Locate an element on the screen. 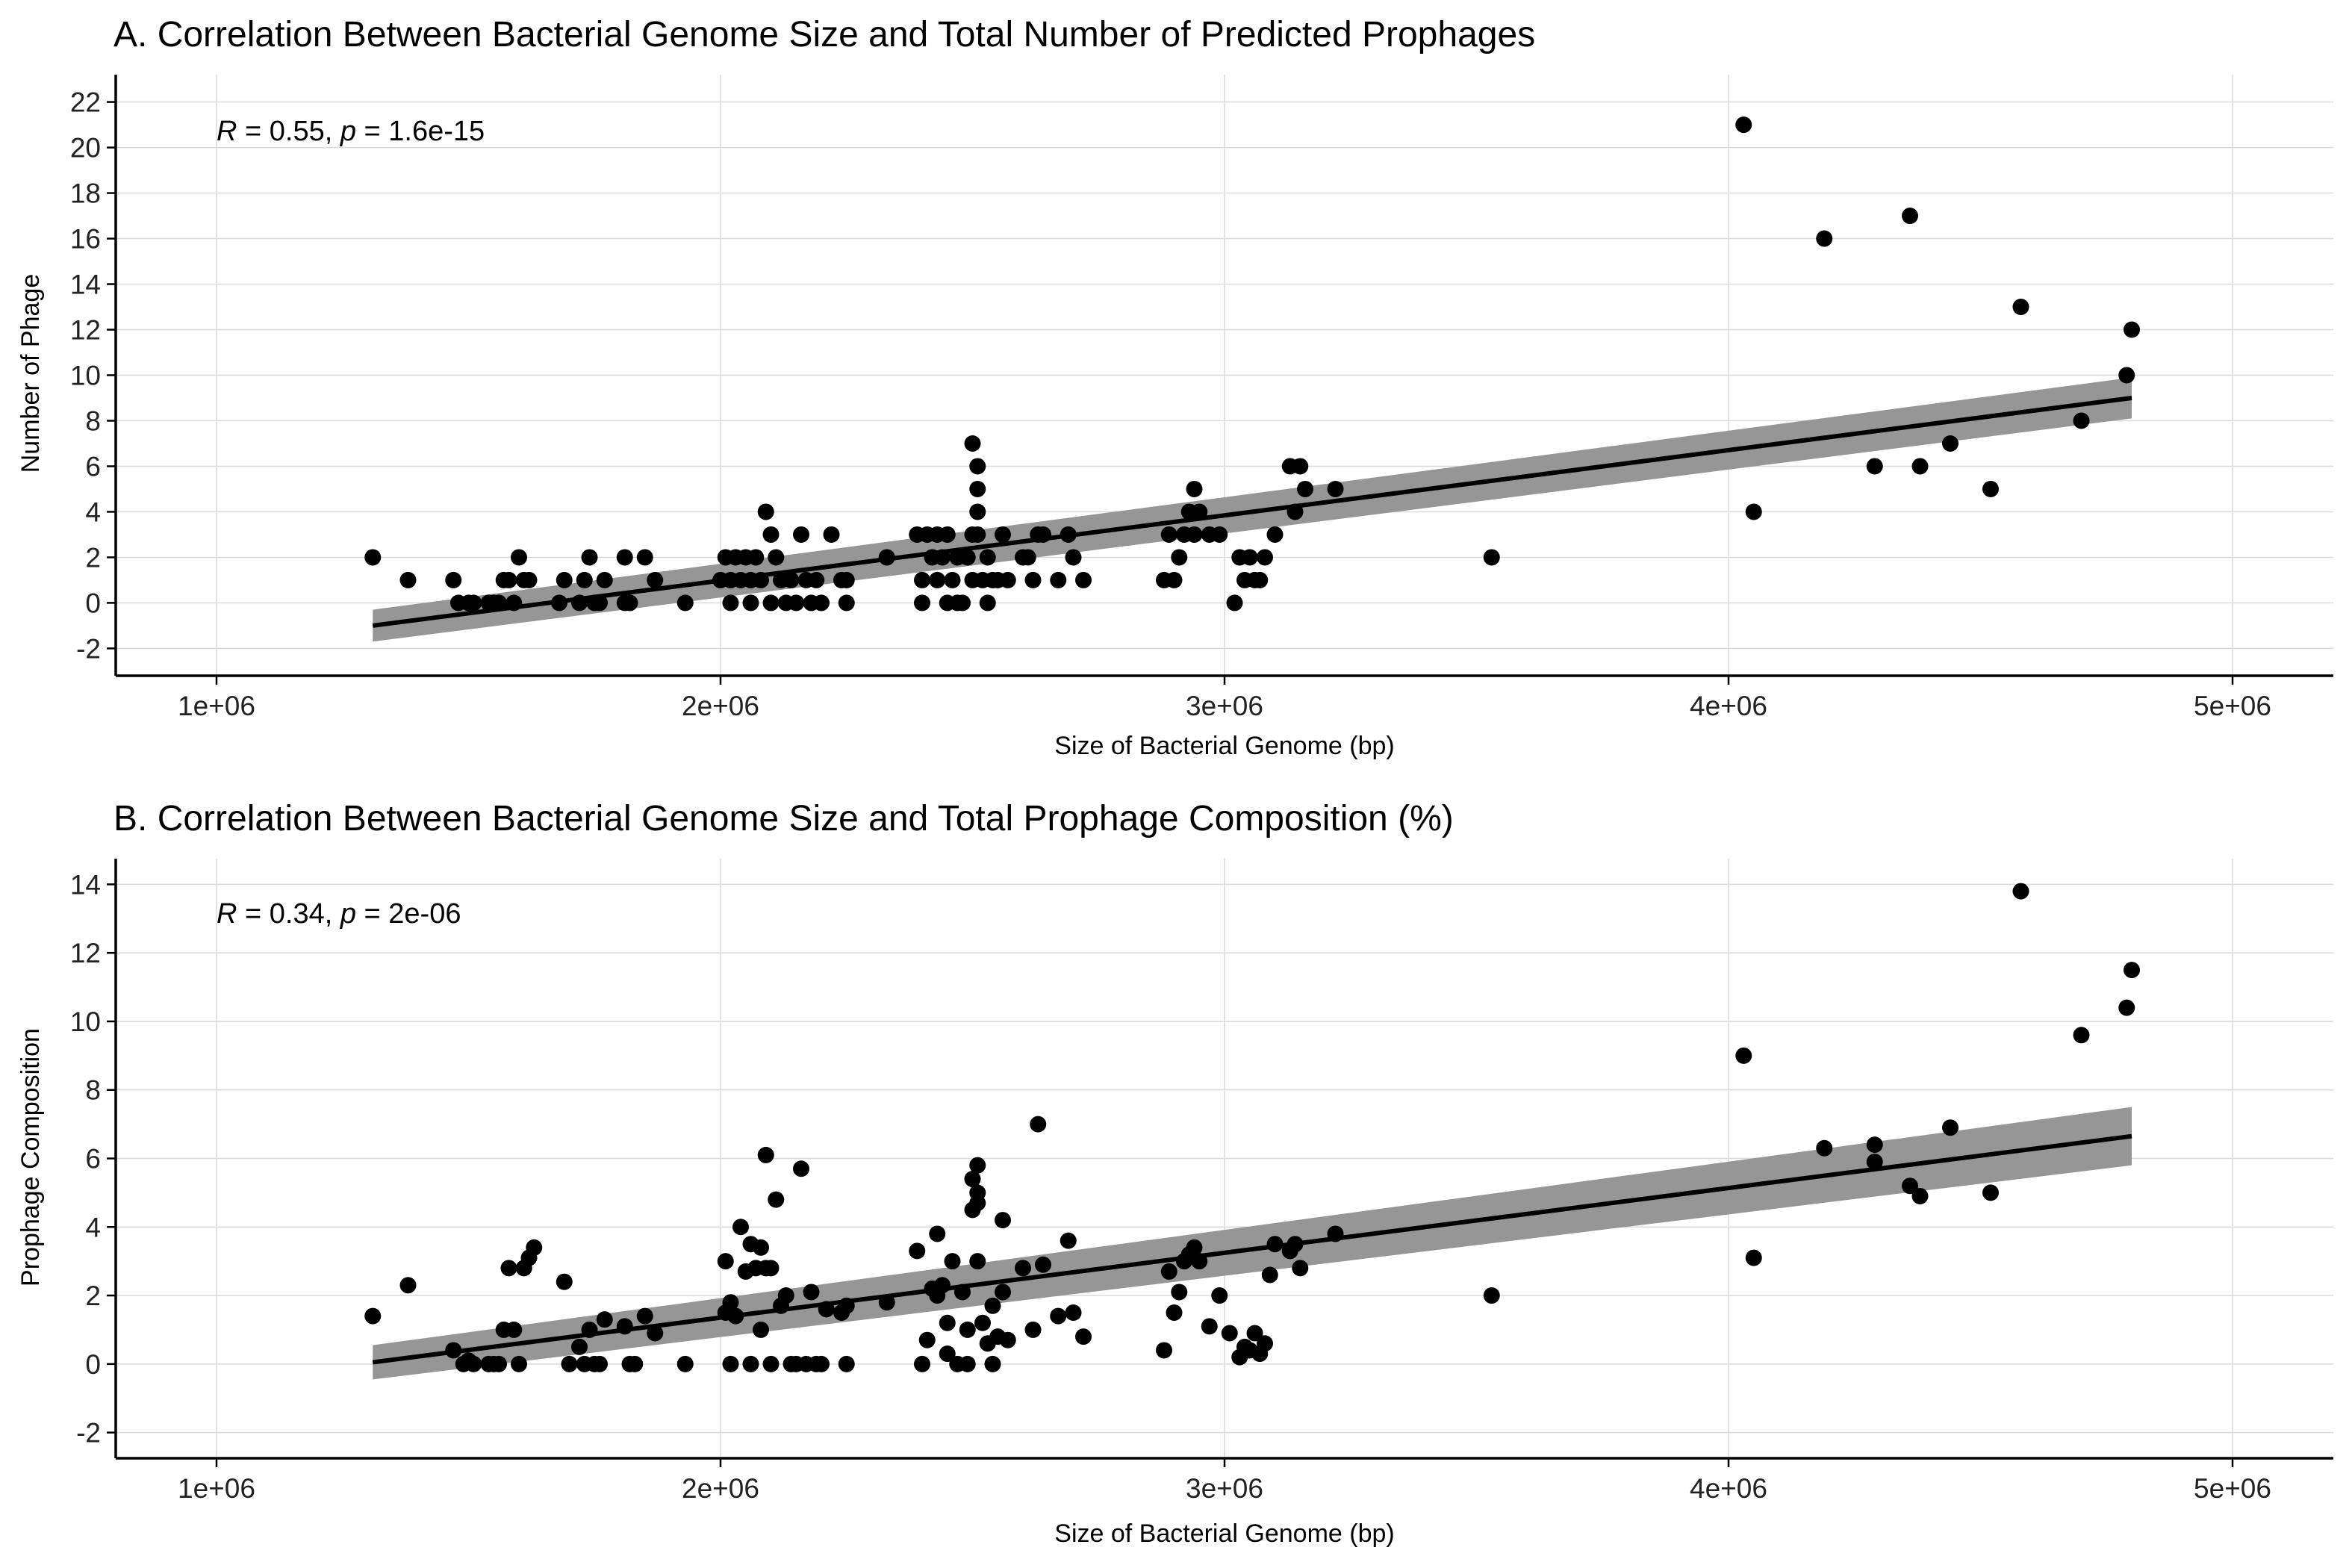 This screenshot has height=1568, width=2352. panel-b-y-axis-title: Prophage Composition is located at coordinates (30, 1157).